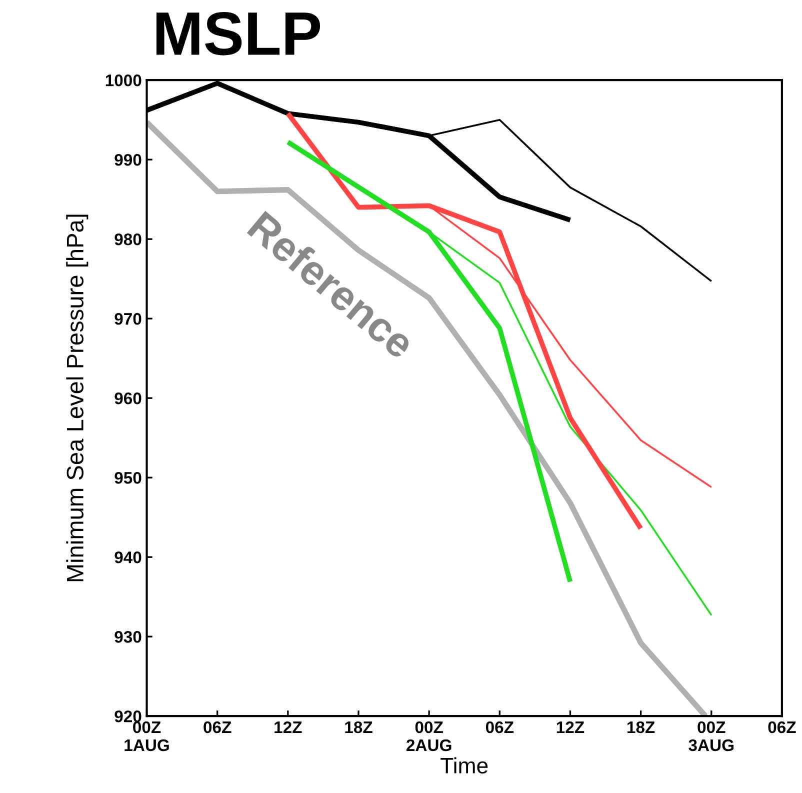  Describe the element at coordinates (77, 398) in the screenshot. I see `y-axis-title: Minimum Sea Level Pressure [hPa]` at that location.